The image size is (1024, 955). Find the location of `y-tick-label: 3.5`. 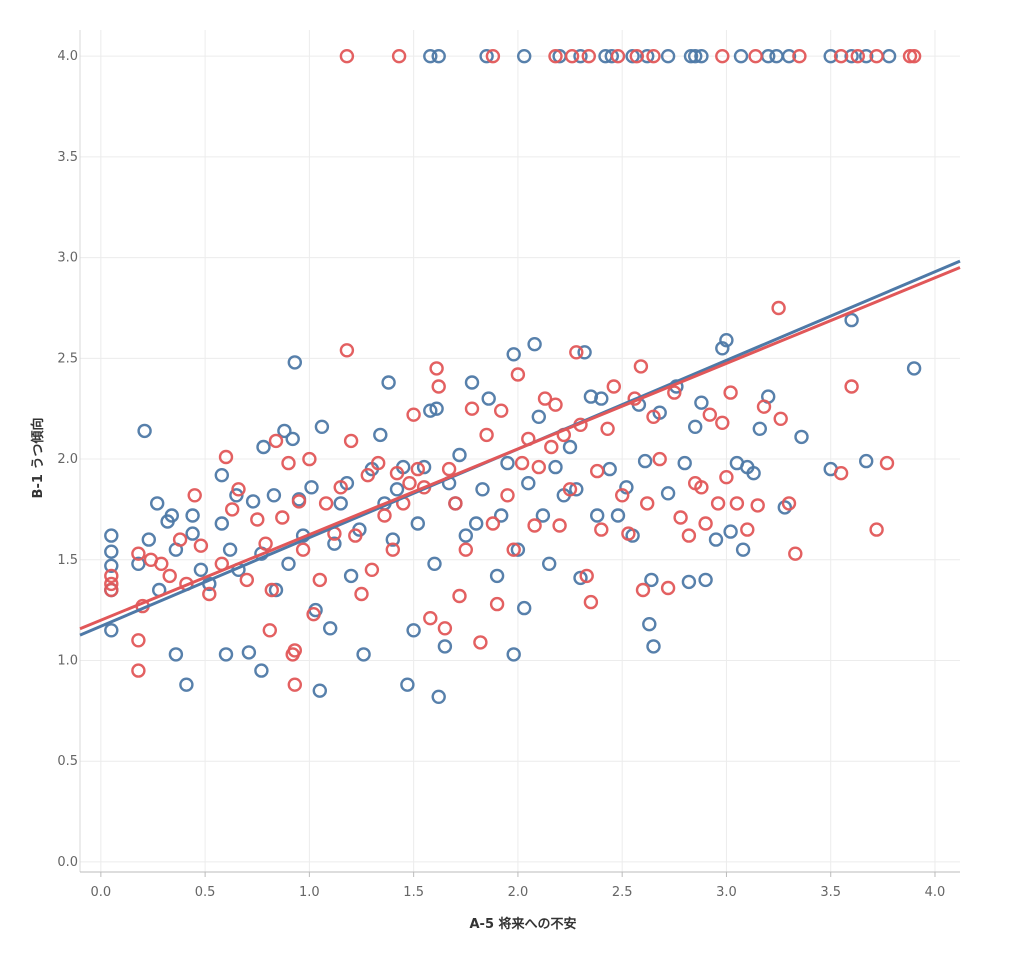

y-tick-label: 3.5 is located at coordinates (67, 157).